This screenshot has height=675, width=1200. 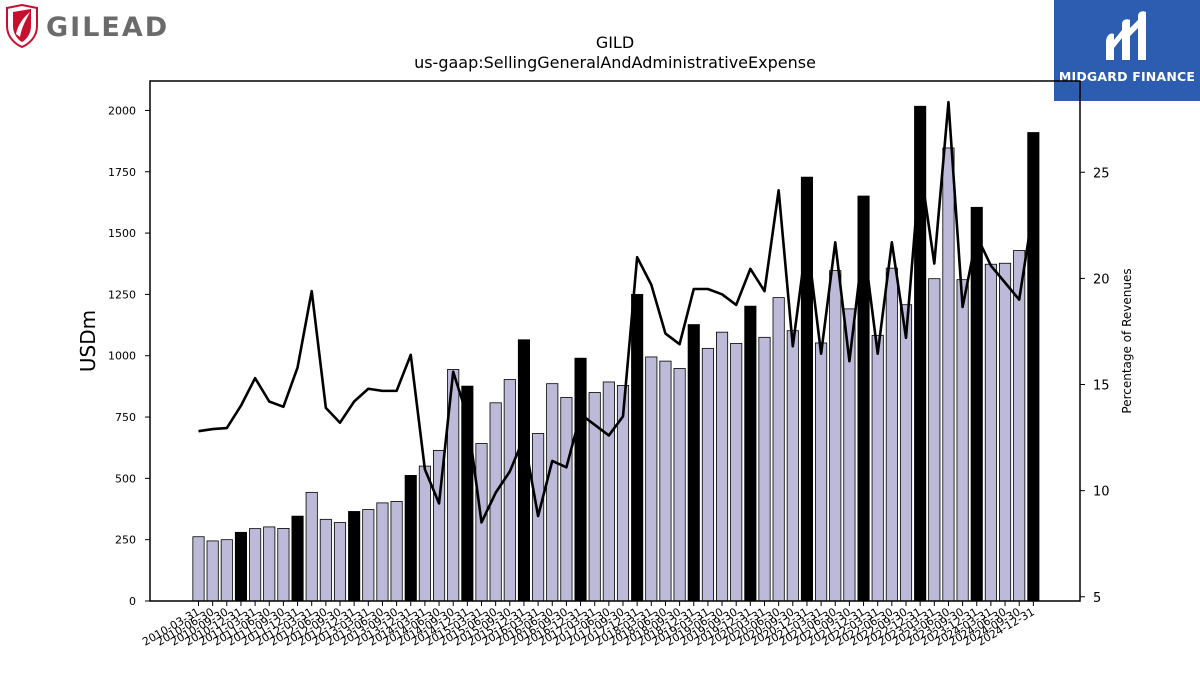 What do you see at coordinates (1127, 340) in the screenshot?
I see `y2-axis-label: Percentage of Revenues` at bounding box center [1127, 340].